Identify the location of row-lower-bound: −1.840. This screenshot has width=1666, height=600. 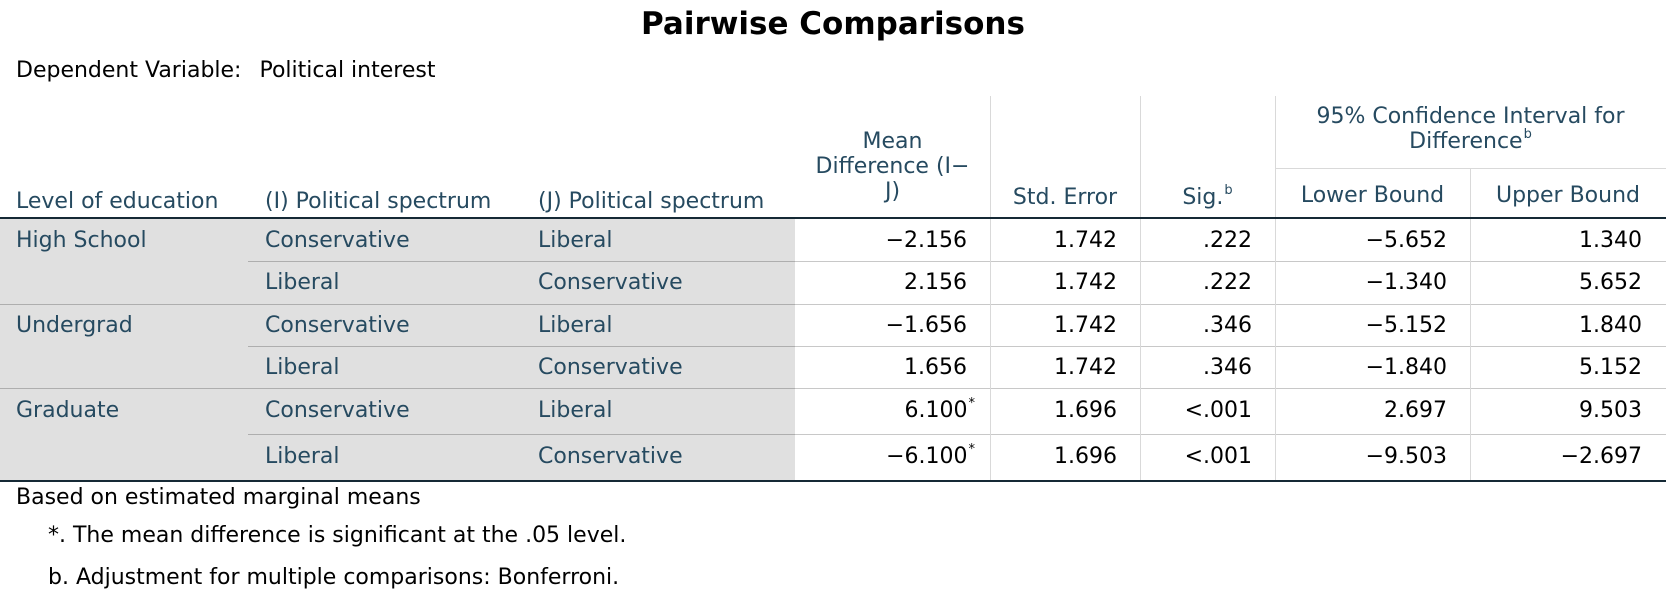
(1406, 367).